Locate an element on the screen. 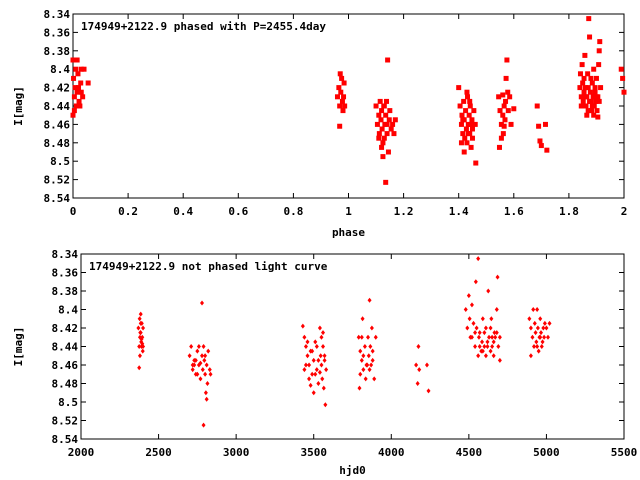 The width and height of the screenshot is (640, 480). x-tick-label: 2500 is located at coordinates (158, 452).